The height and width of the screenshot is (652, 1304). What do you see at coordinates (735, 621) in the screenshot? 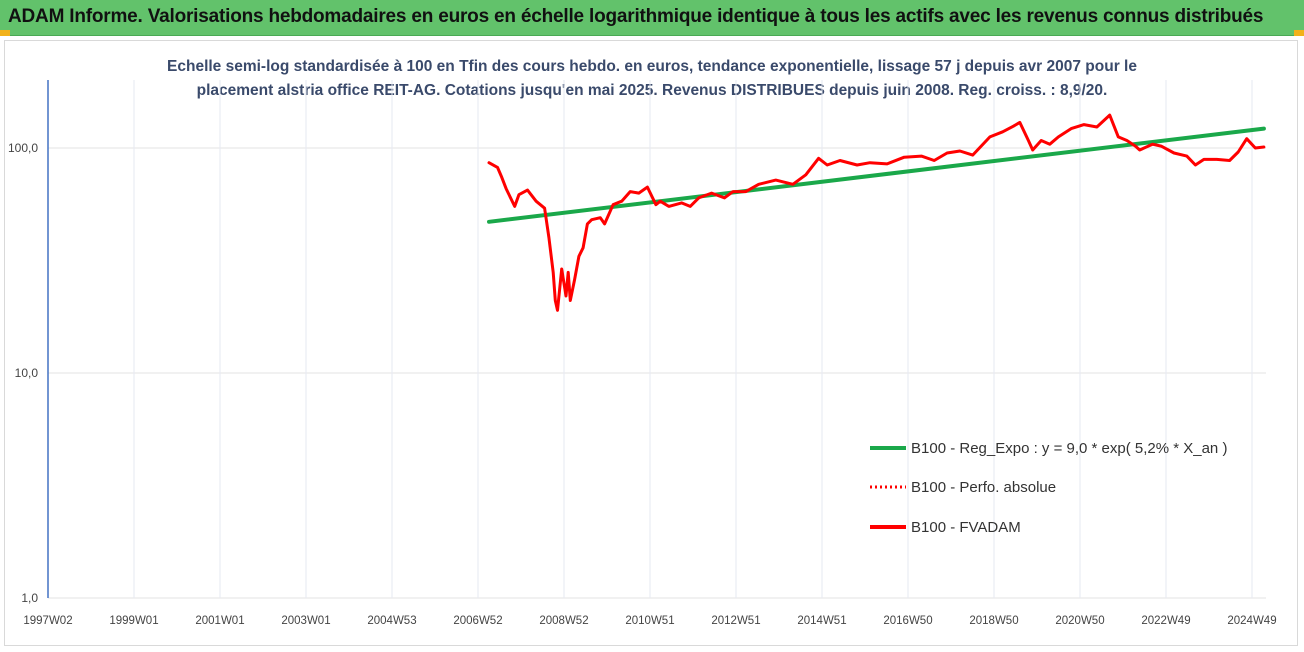
I see `x-tick-label: 2012W51` at bounding box center [735, 621].